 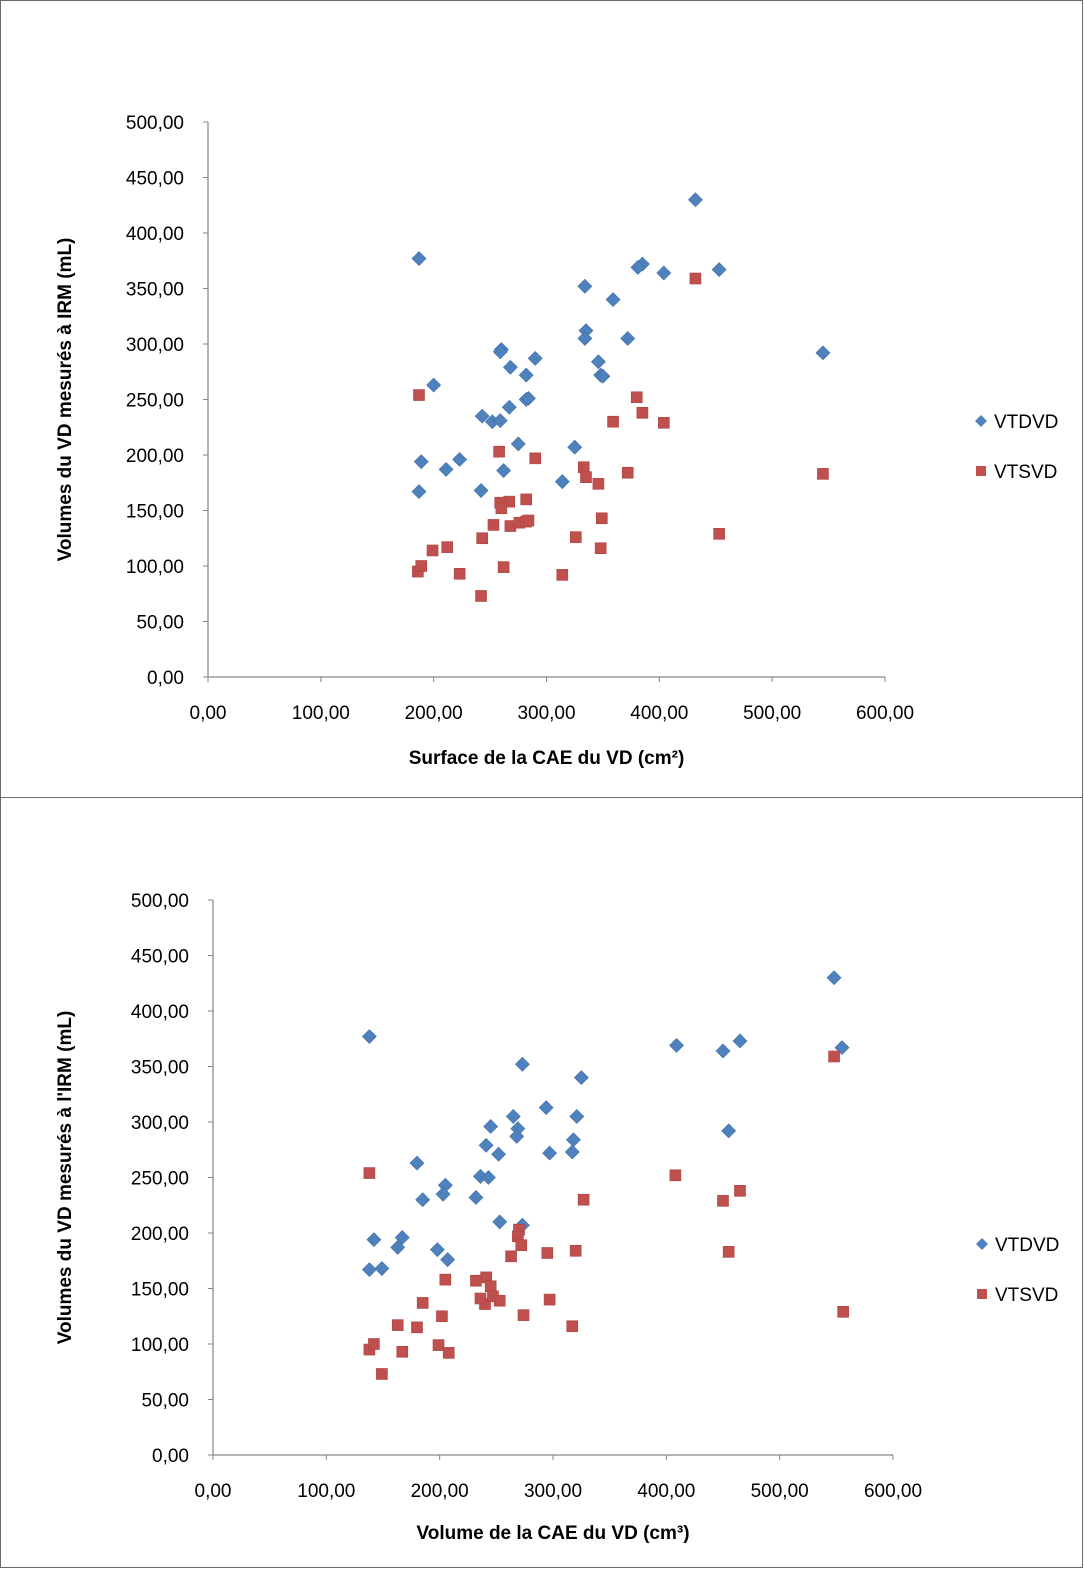 I want to click on legend-marker-vtdvd, so click(x=981, y=421).